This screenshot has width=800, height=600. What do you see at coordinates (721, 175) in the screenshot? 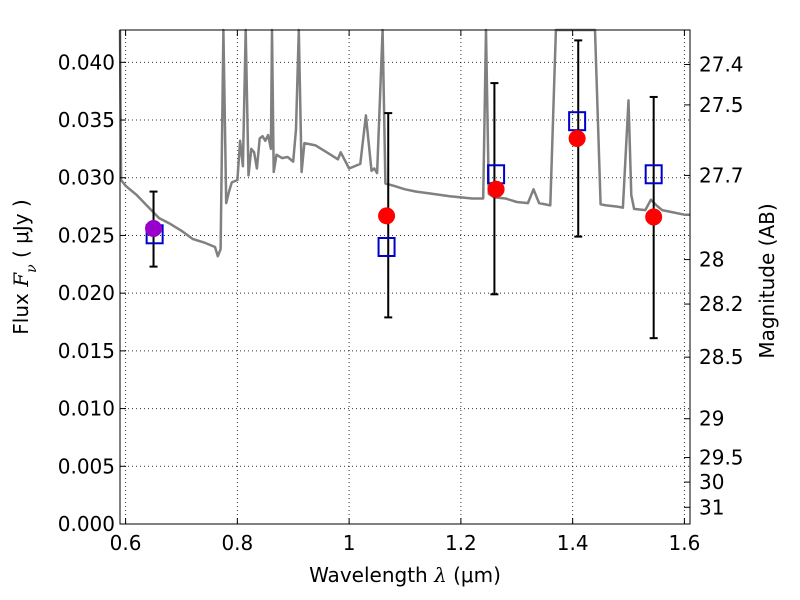
I see `y2-tick-label: 27.7` at bounding box center [721, 175].